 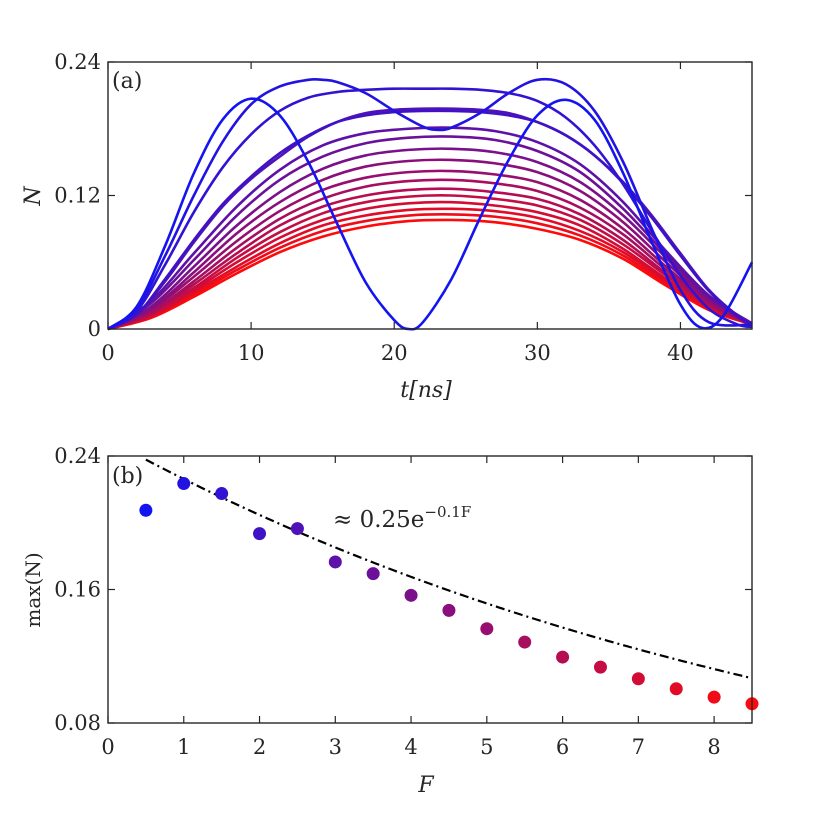 I want to click on panel-b-xtick-label: 8, so click(x=713, y=747).